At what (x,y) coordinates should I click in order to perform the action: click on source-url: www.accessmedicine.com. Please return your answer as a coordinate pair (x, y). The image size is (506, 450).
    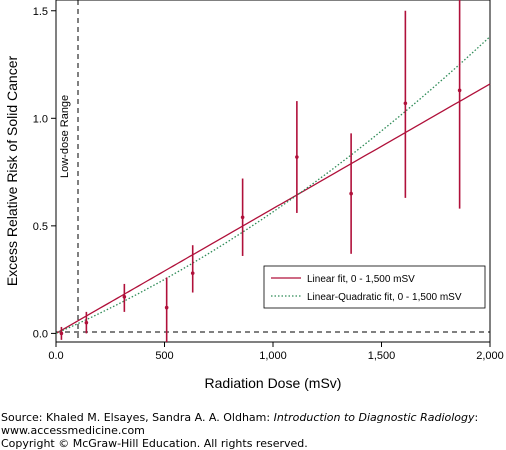
    Looking at the image, I should click on (73, 430).